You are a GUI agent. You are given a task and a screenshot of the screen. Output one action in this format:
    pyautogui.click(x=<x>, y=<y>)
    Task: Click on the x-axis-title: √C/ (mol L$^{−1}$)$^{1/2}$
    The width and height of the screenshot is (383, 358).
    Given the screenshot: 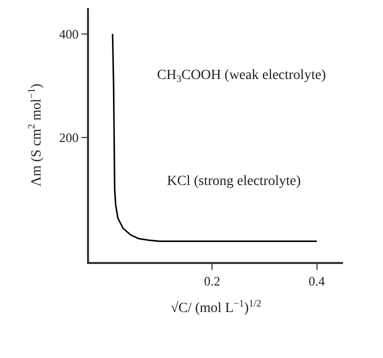 What is the action you would take?
    pyautogui.click(x=216, y=307)
    